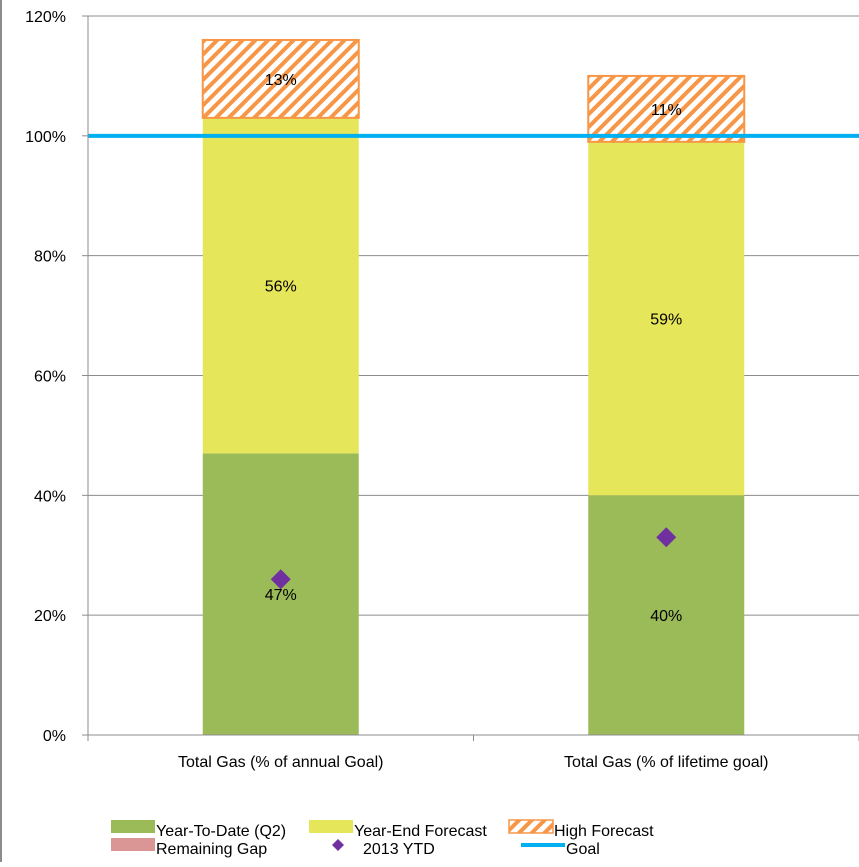  I want to click on chart-border, so click(1, 431).